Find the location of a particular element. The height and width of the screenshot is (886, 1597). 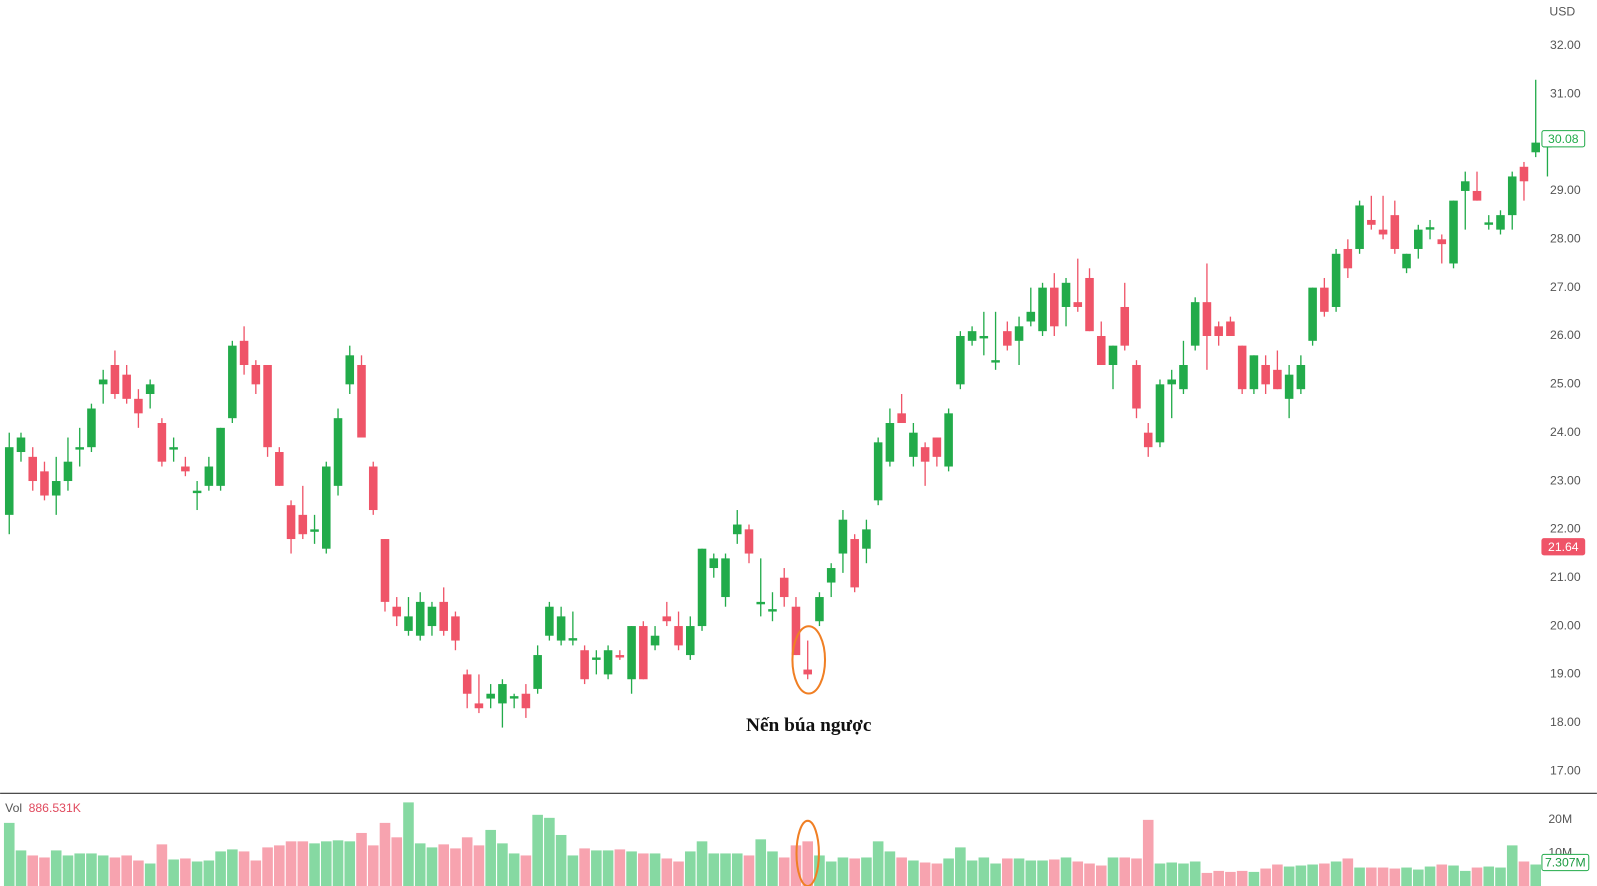

y-tick-label: 27.00 is located at coordinates (1565, 287).